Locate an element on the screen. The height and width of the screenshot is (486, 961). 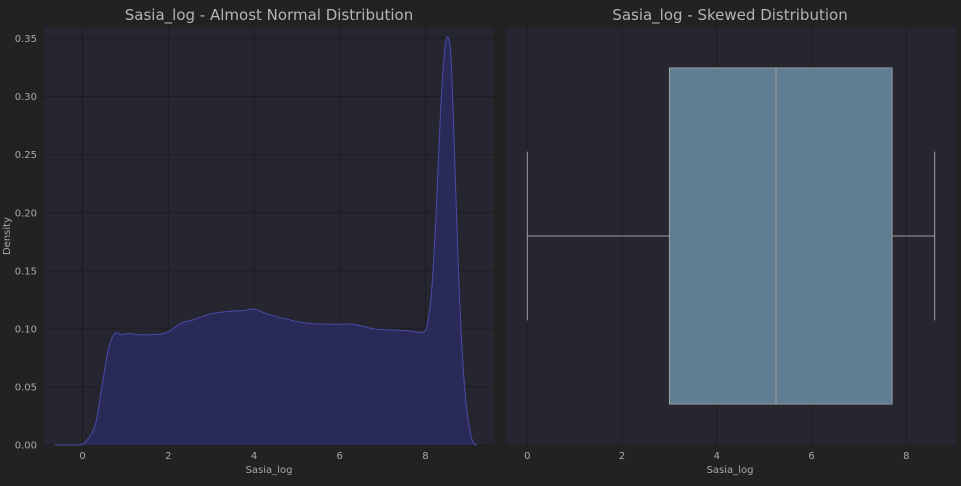
box-x-ticks: 0 2 4 6 8 is located at coordinates (716, 456).